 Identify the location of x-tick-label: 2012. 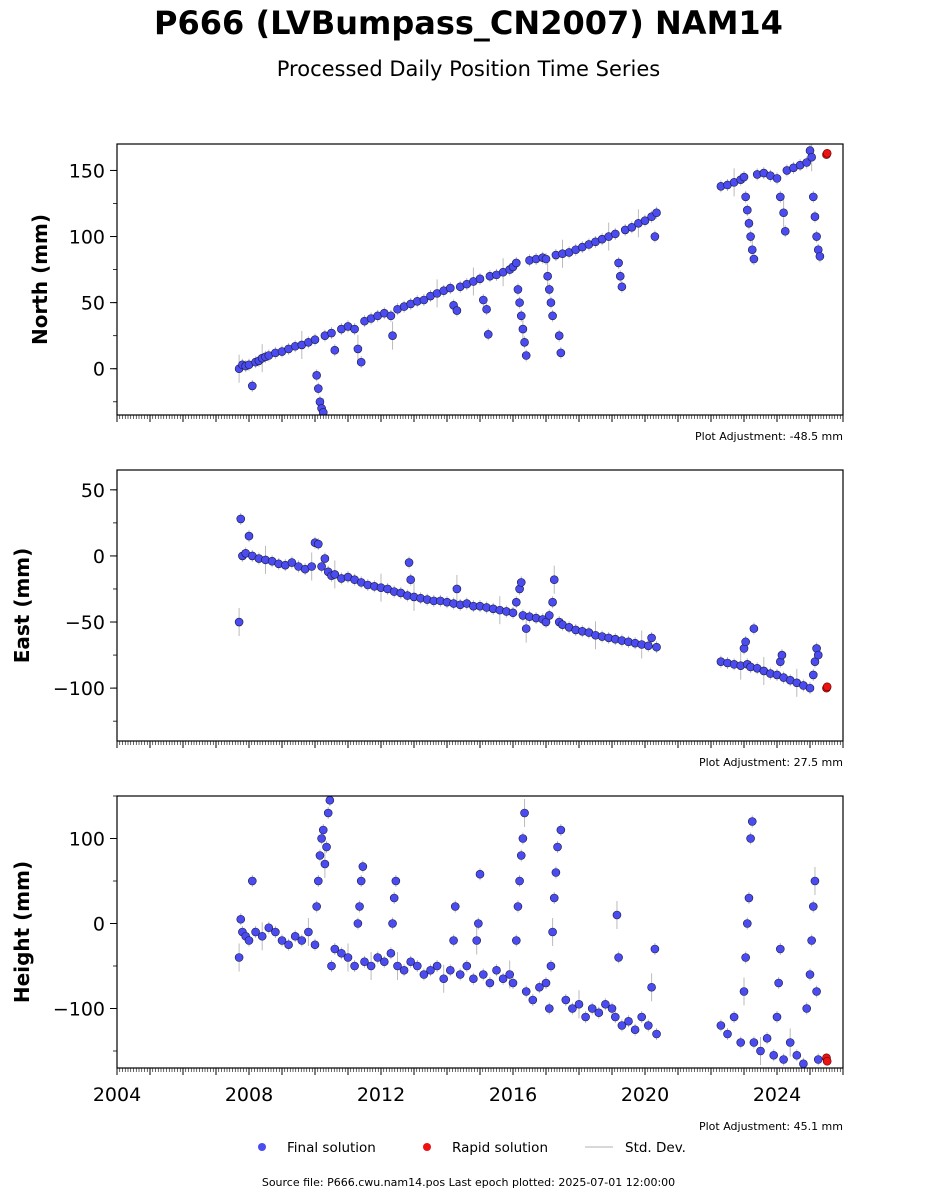
(381, 1095).